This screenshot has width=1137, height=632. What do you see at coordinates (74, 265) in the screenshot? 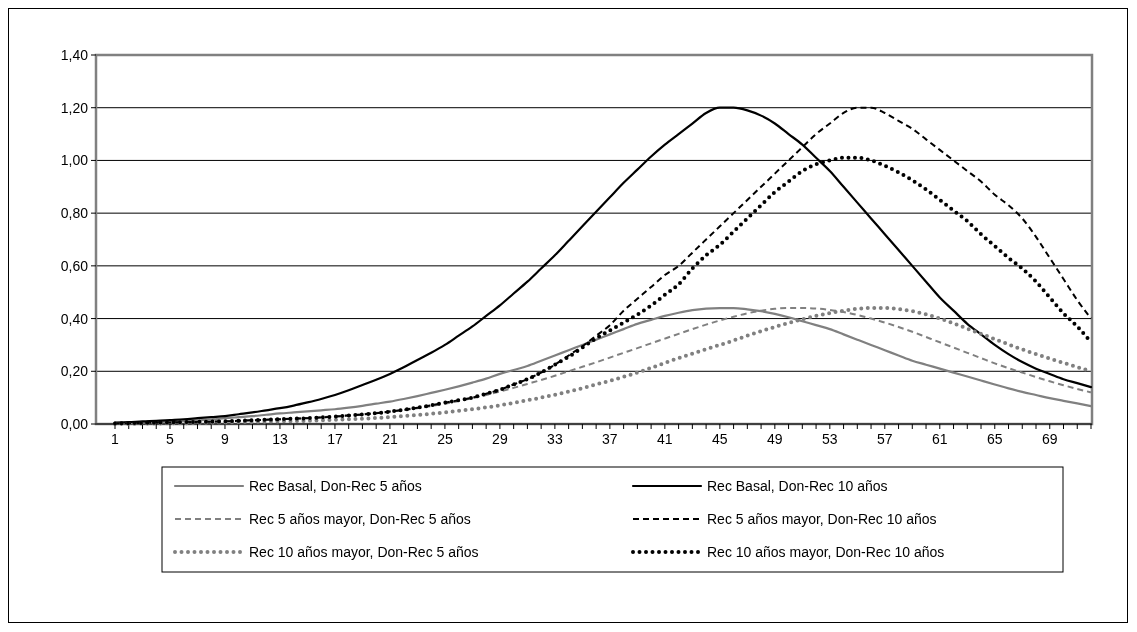
I see `y-tick-label: 0,60` at bounding box center [74, 265].